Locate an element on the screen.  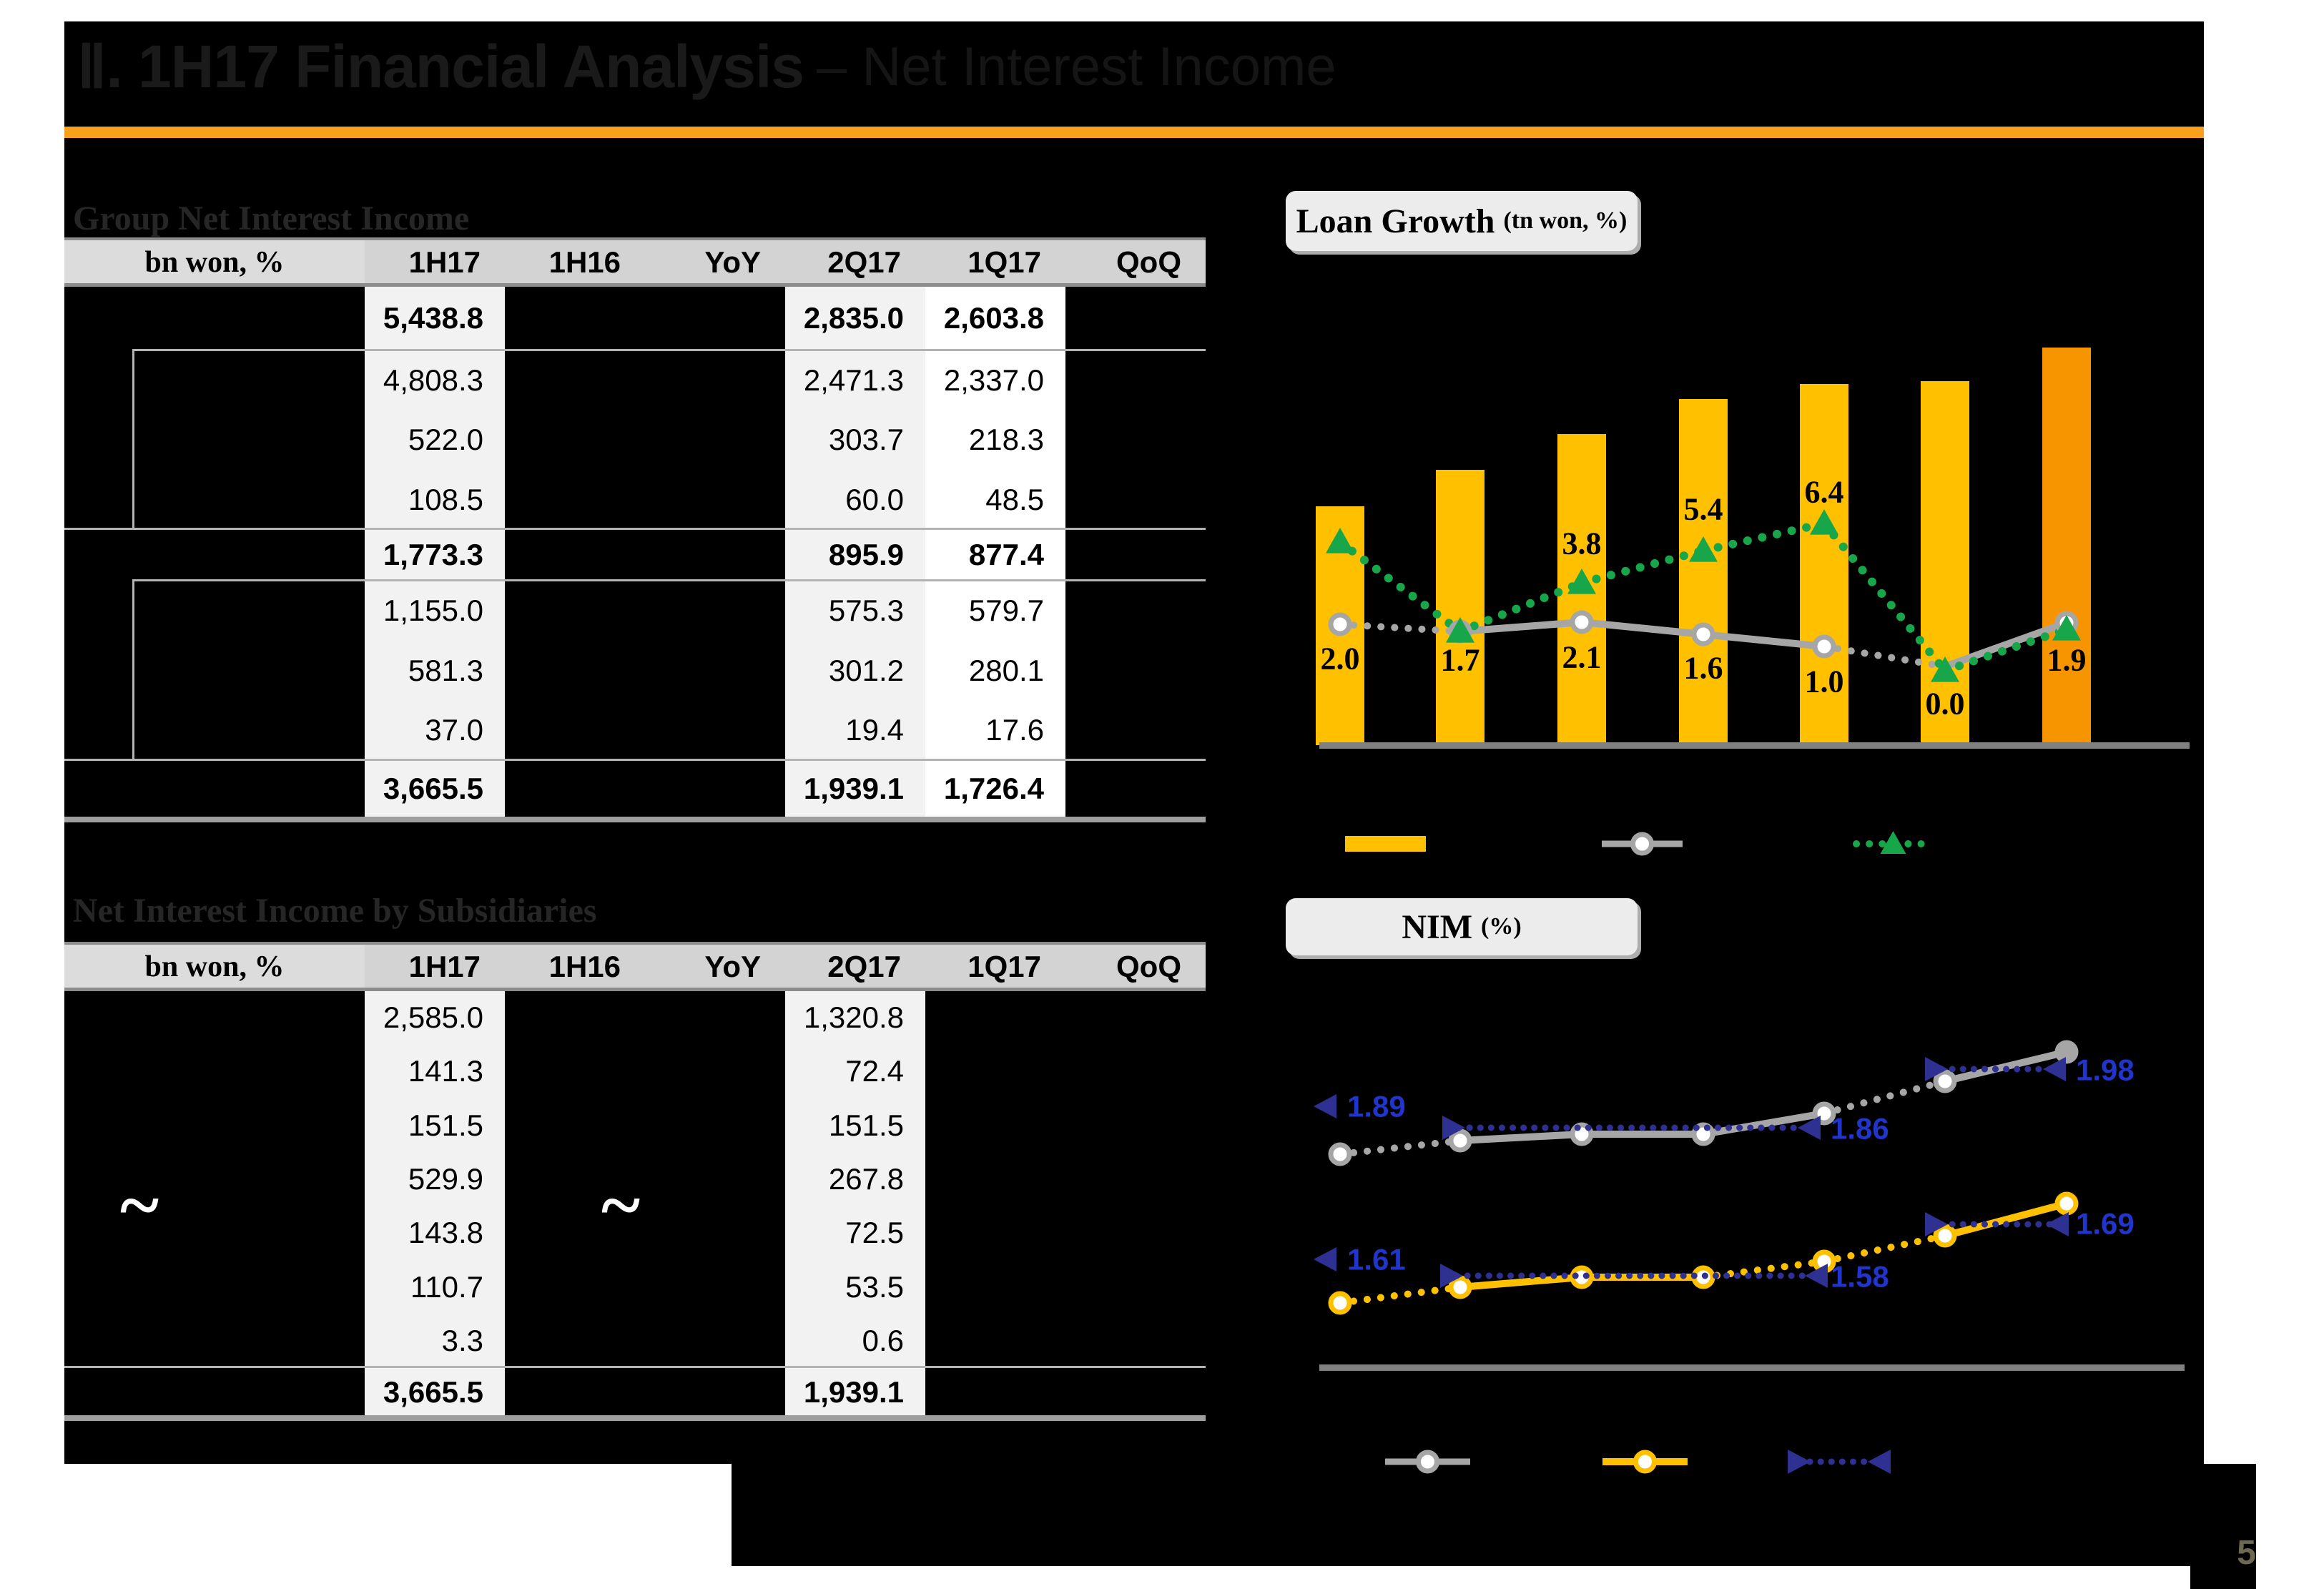
value-cell: 1,939.1 is located at coordinates (855, 788).